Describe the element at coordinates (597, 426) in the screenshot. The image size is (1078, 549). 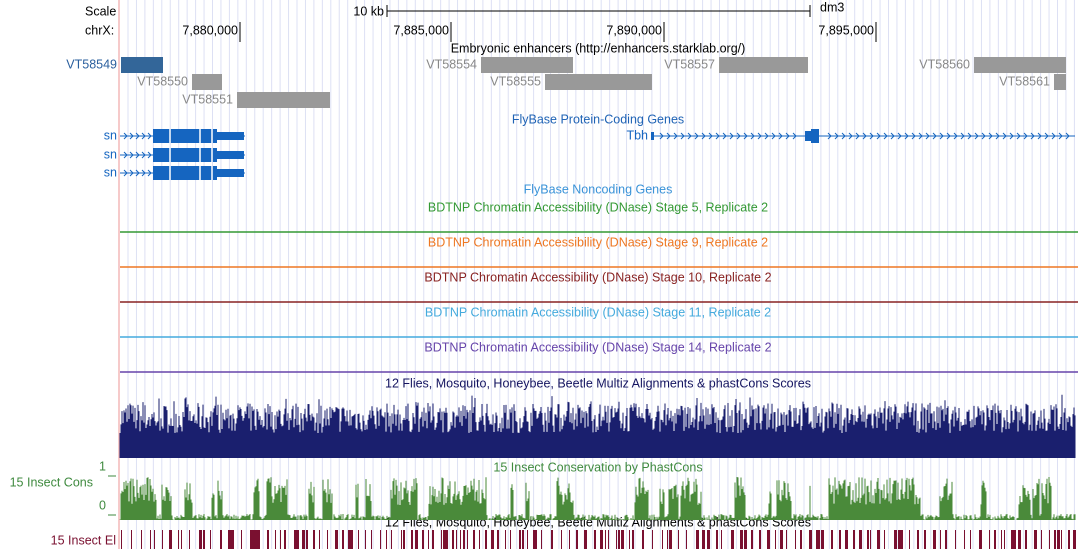
I see `multiz-signal` at that location.